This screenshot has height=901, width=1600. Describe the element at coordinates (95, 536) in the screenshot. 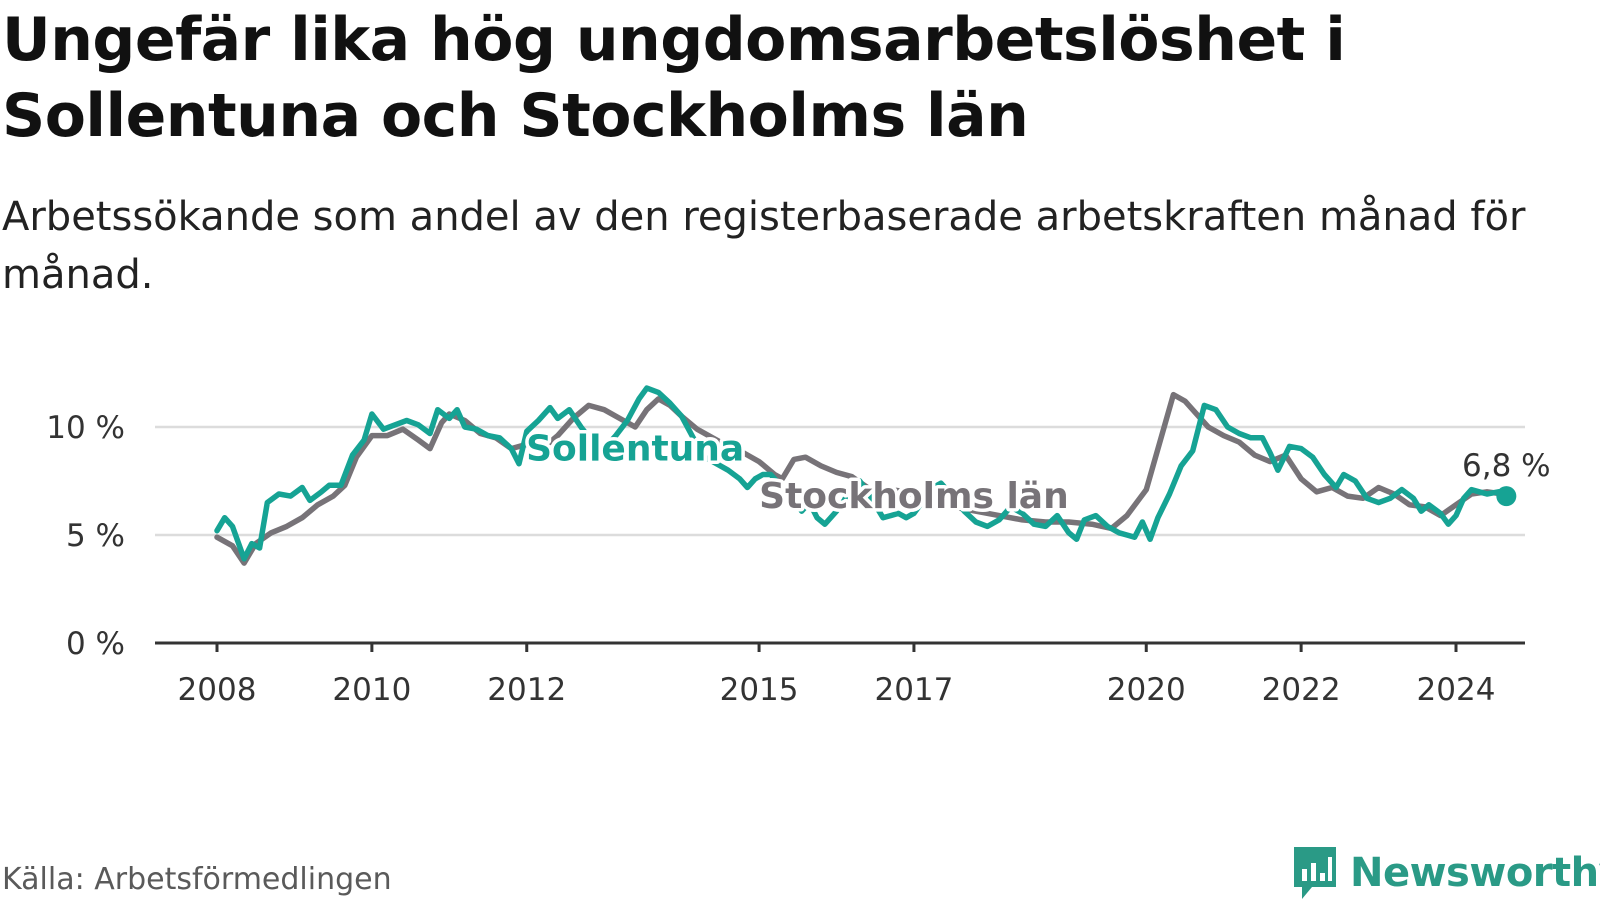

I see `y-tick-label: 5 %` at that location.